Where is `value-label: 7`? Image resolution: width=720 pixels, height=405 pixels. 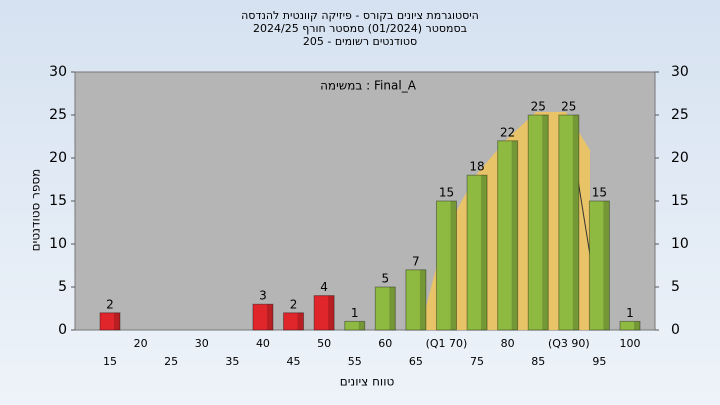
value-label: 7 is located at coordinates (416, 261).